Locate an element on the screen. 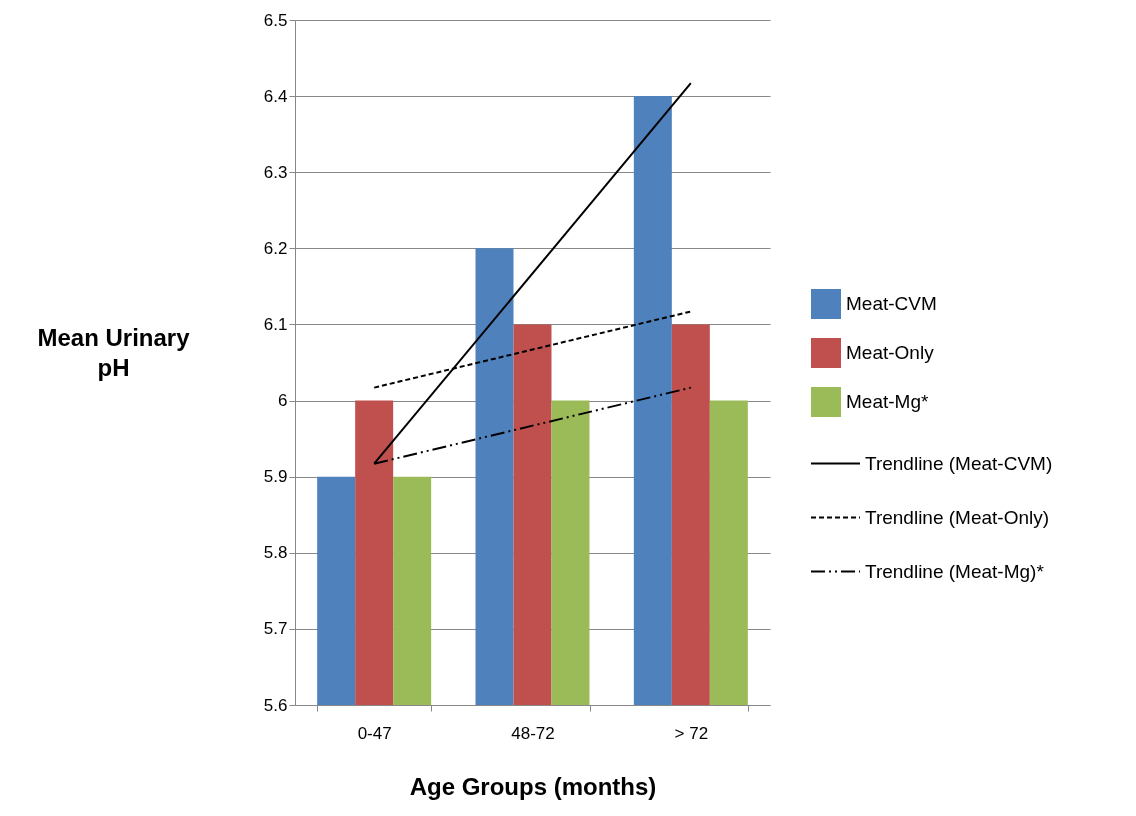 This screenshot has height=816, width=1136. legend-label: Meat-Mg* is located at coordinates (887, 401).